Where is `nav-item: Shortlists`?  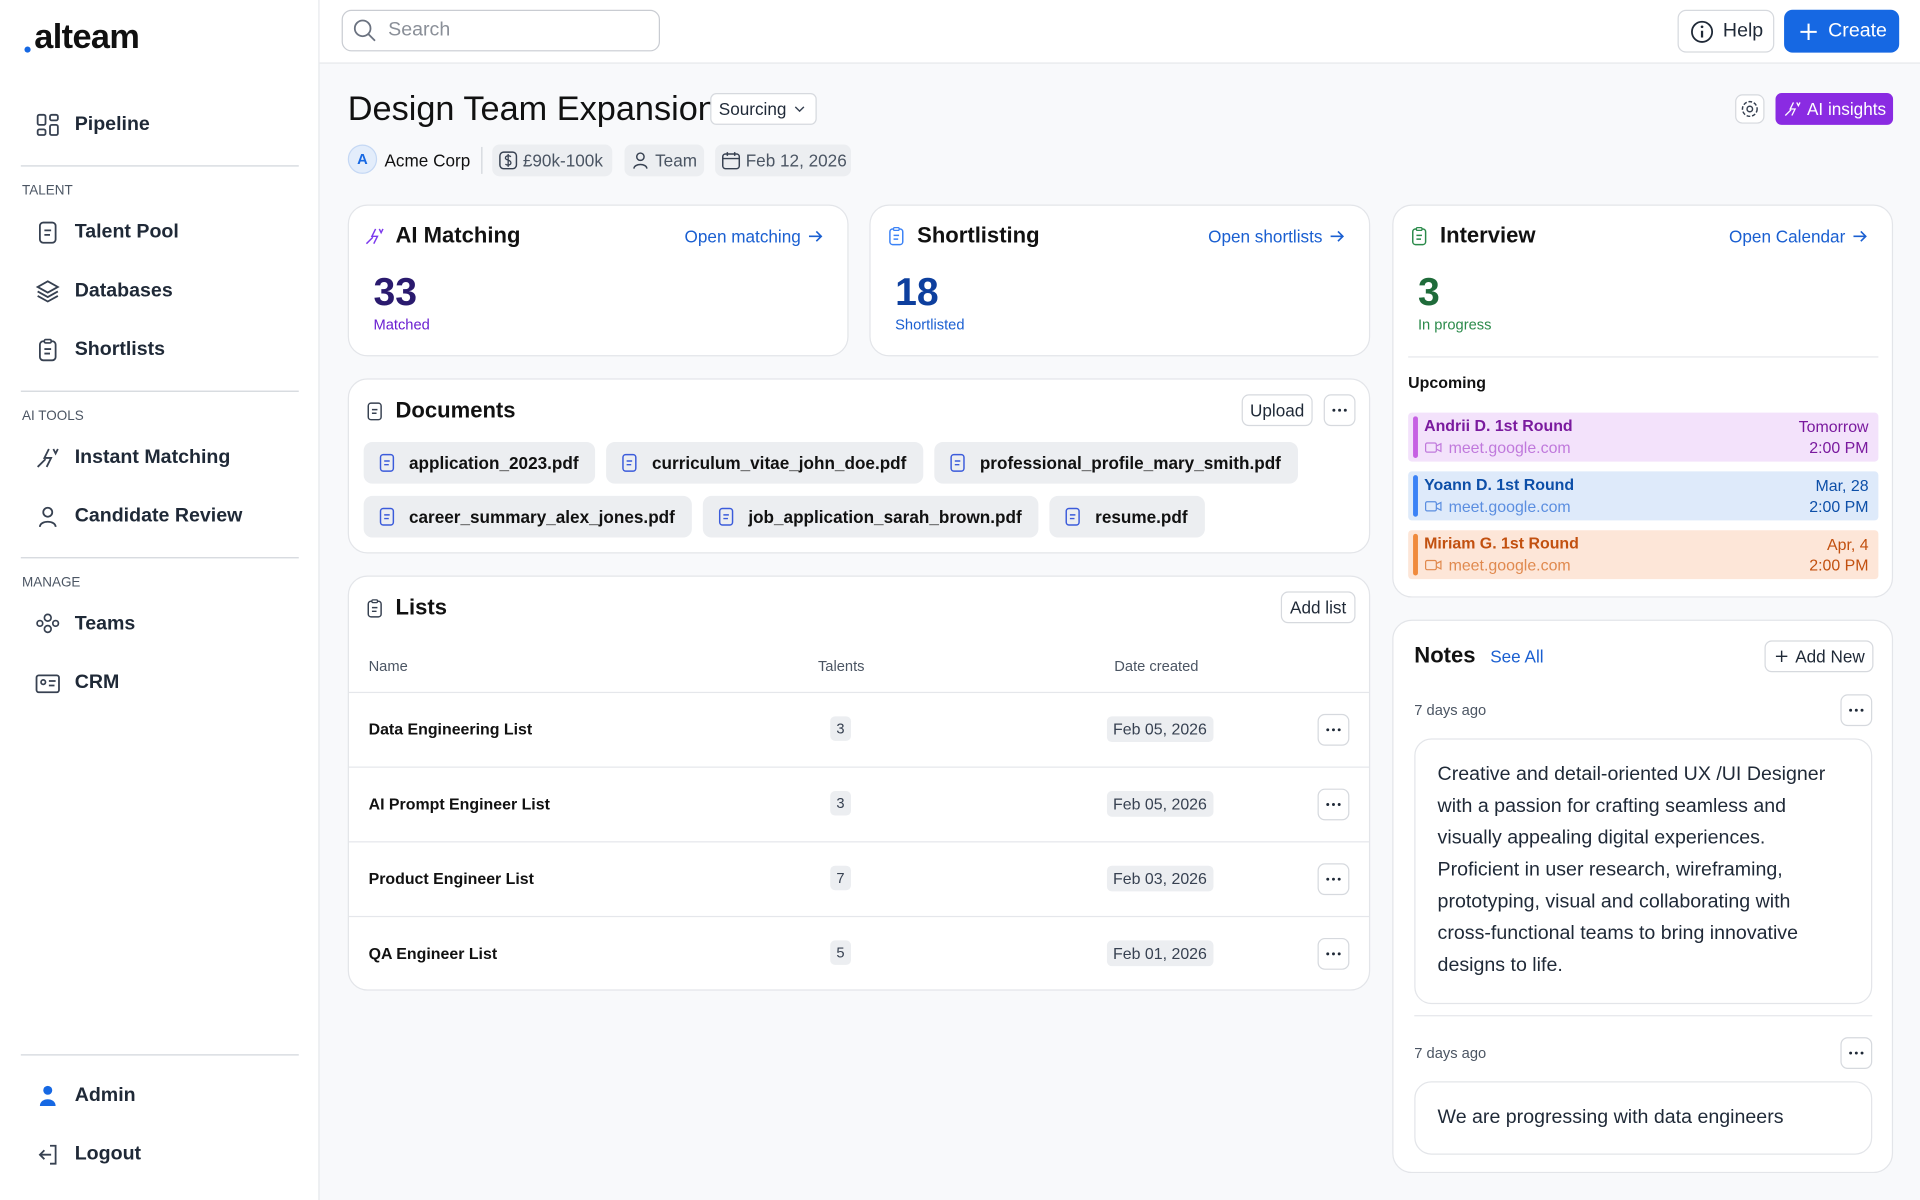
nav-item: Shortlists is located at coordinates (168, 350).